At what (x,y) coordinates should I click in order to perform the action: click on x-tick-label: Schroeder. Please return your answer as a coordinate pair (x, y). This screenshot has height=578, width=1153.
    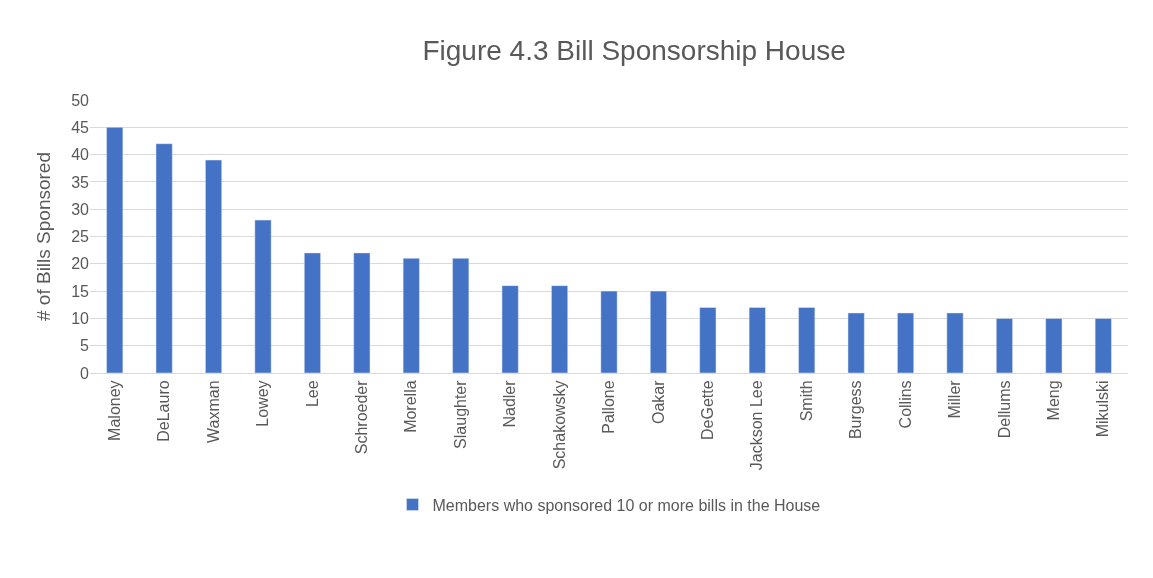
    Looking at the image, I should click on (362, 417).